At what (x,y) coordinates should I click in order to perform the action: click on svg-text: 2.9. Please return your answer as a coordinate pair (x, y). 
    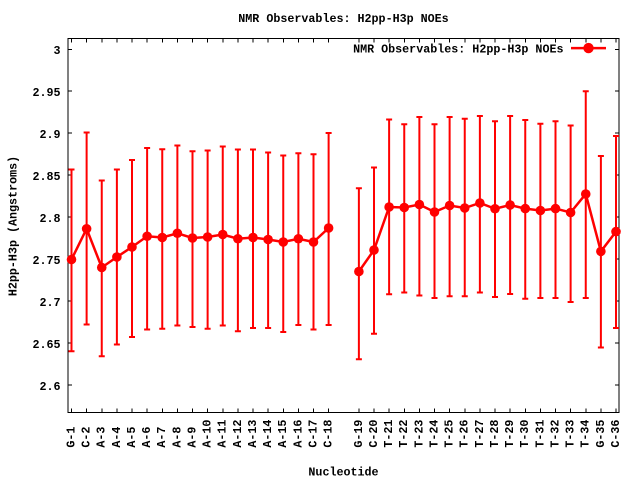
    Looking at the image, I should click on (49, 135).